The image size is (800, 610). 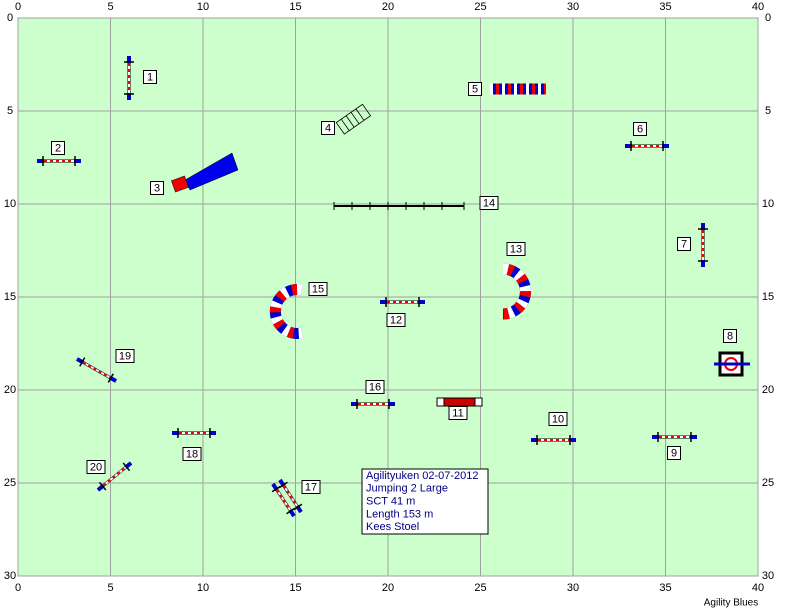 I want to click on obstacle-number: 7, so click(x=684, y=244).